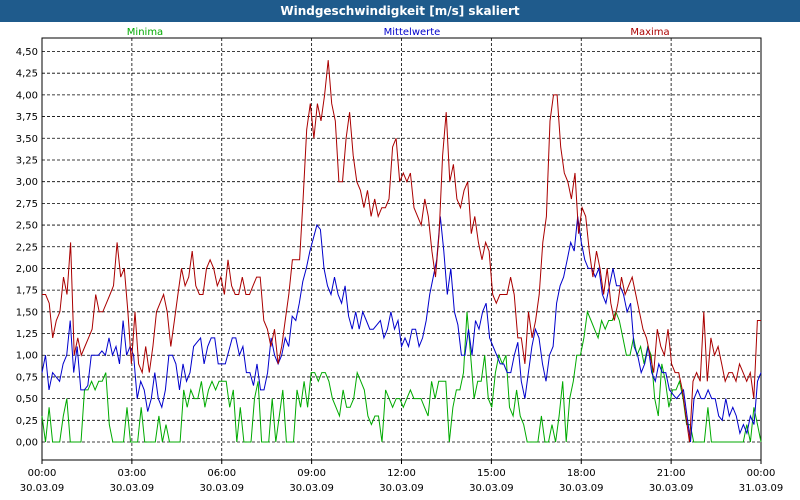 The image size is (800, 500). I want to click on y-tick-label: 0,75, so click(27, 377).